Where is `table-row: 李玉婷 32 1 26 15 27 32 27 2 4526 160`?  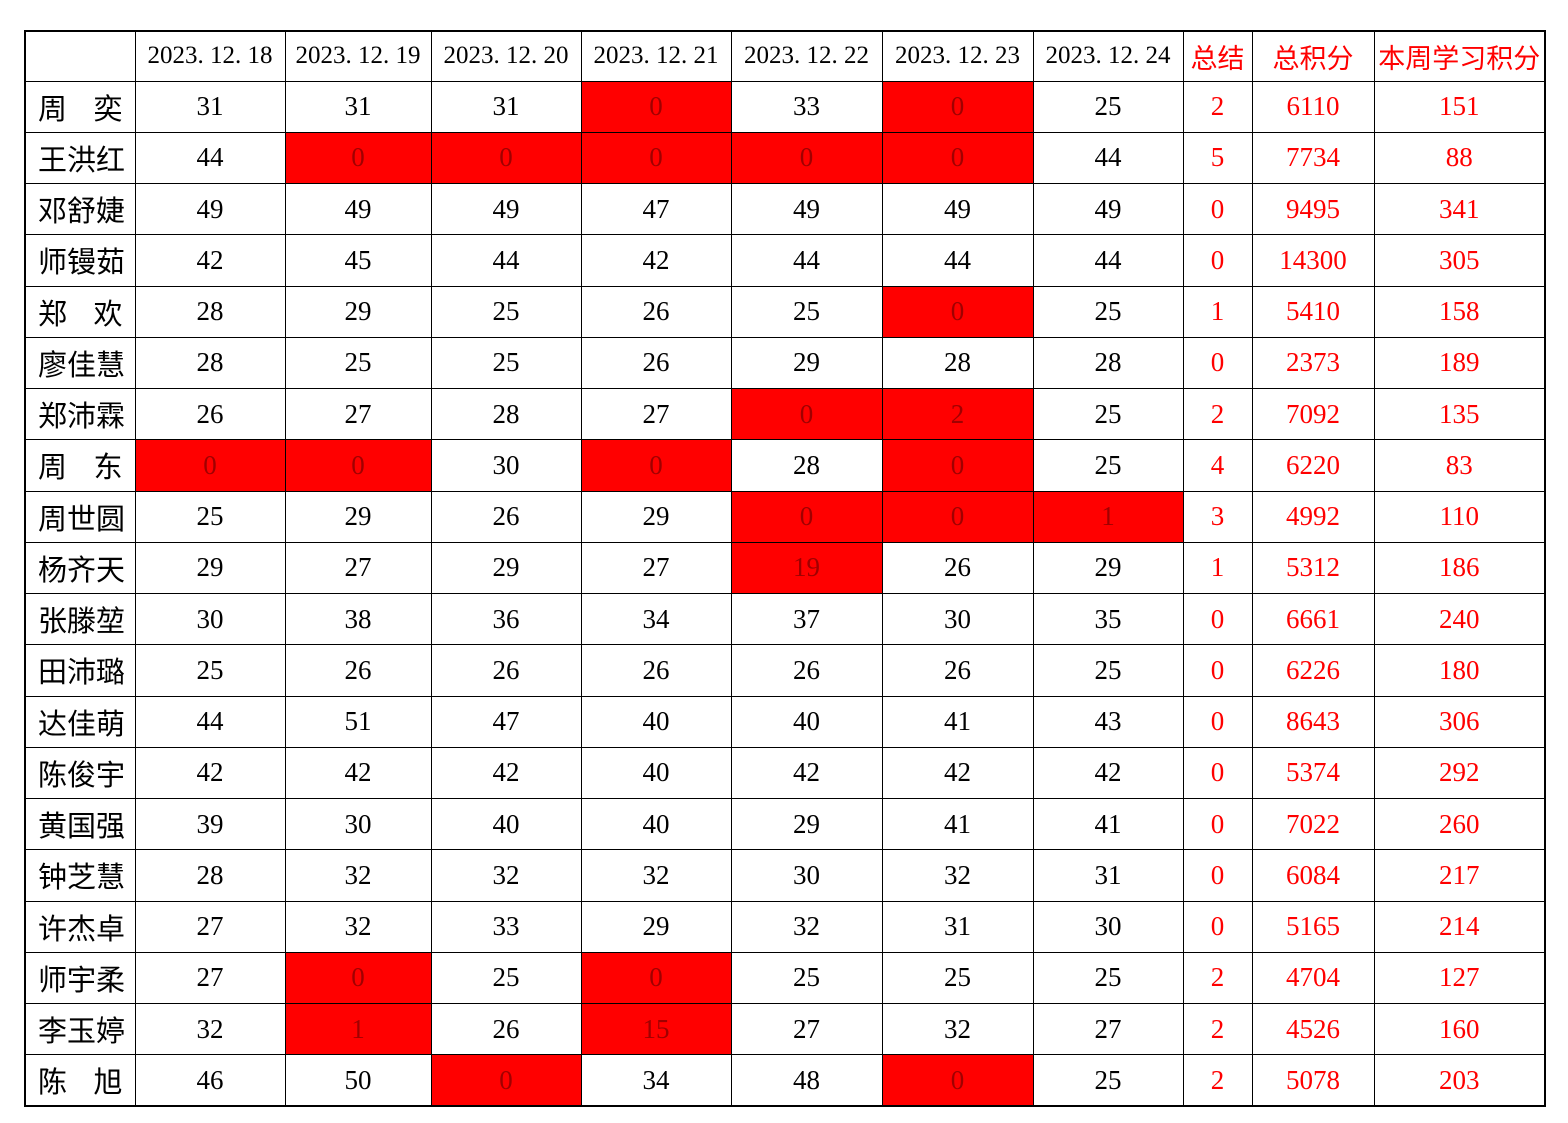 table-row: 李玉婷 32 1 26 15 27 32 27 2 4526 160 is located at coordinates (785, 1029).